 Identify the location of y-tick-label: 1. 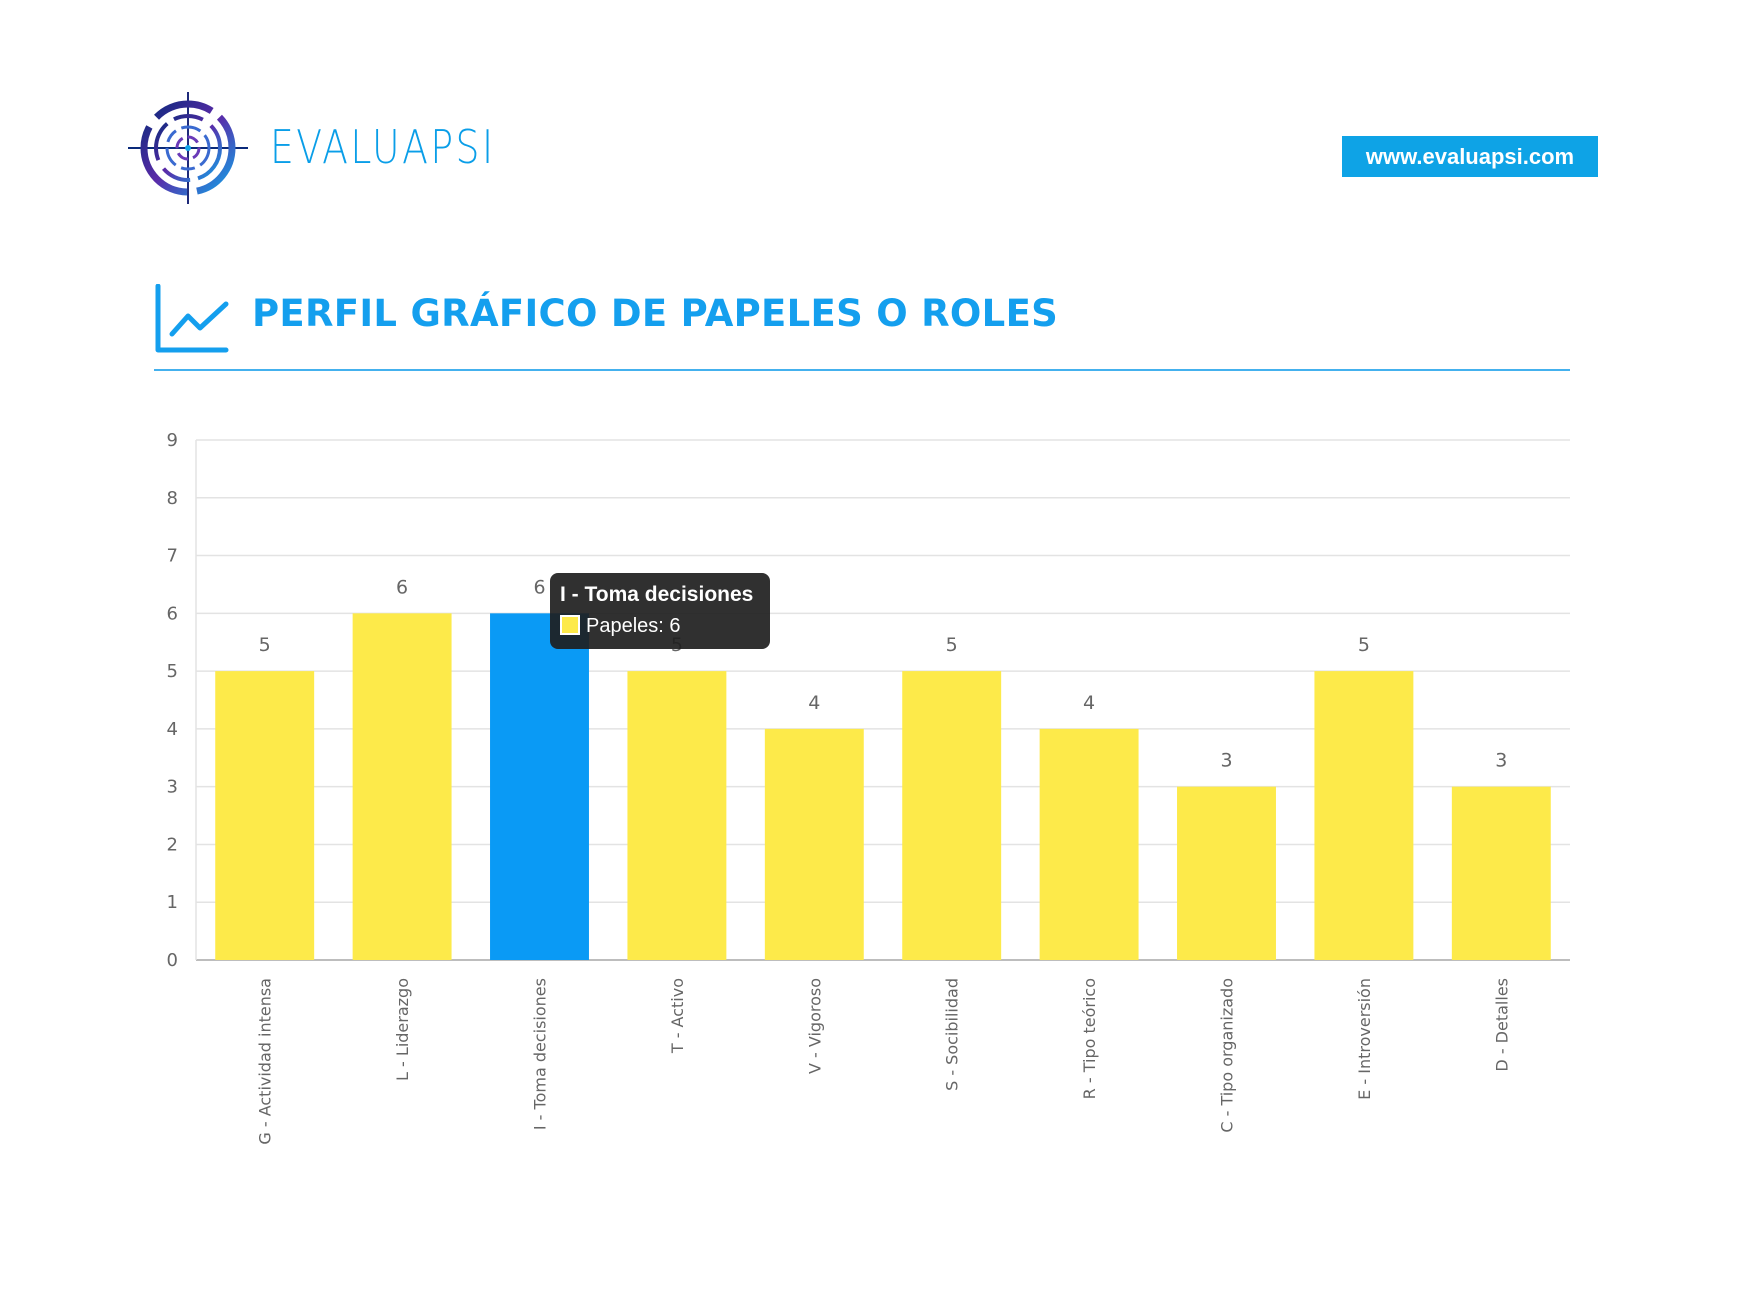
(172, 902).